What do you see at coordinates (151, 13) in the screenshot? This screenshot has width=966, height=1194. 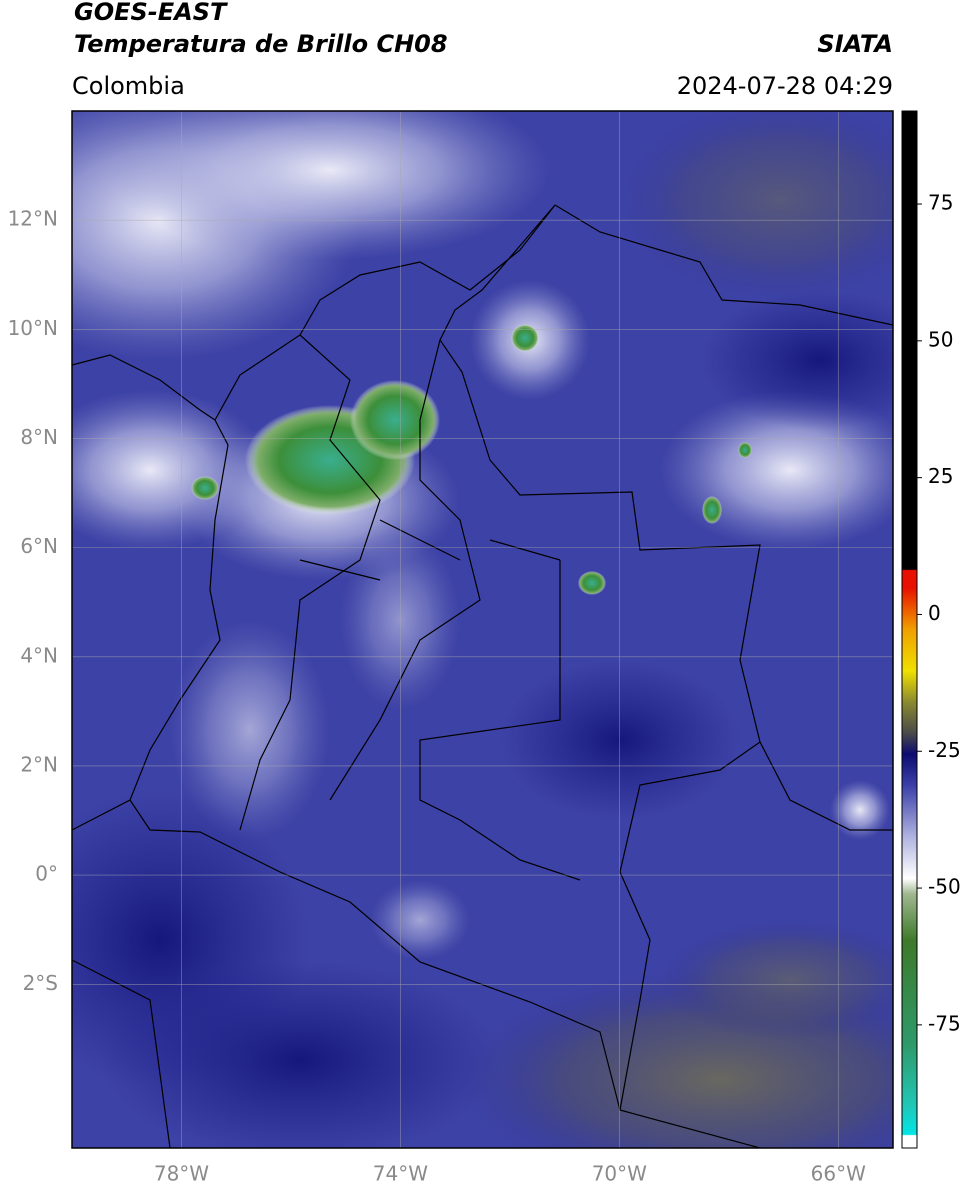 I see `title-line1: GOES-EAST` at bounding box center [151, 13].